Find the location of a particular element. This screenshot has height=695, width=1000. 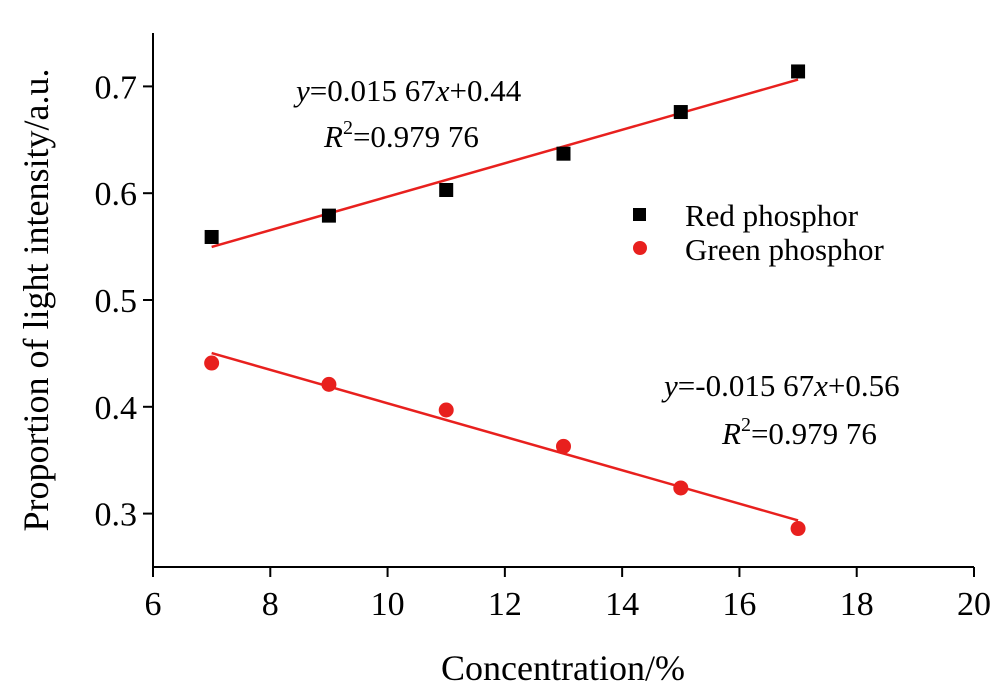

green-fit-r2: R2=0.979 76 is located at coordinates (799, 432).